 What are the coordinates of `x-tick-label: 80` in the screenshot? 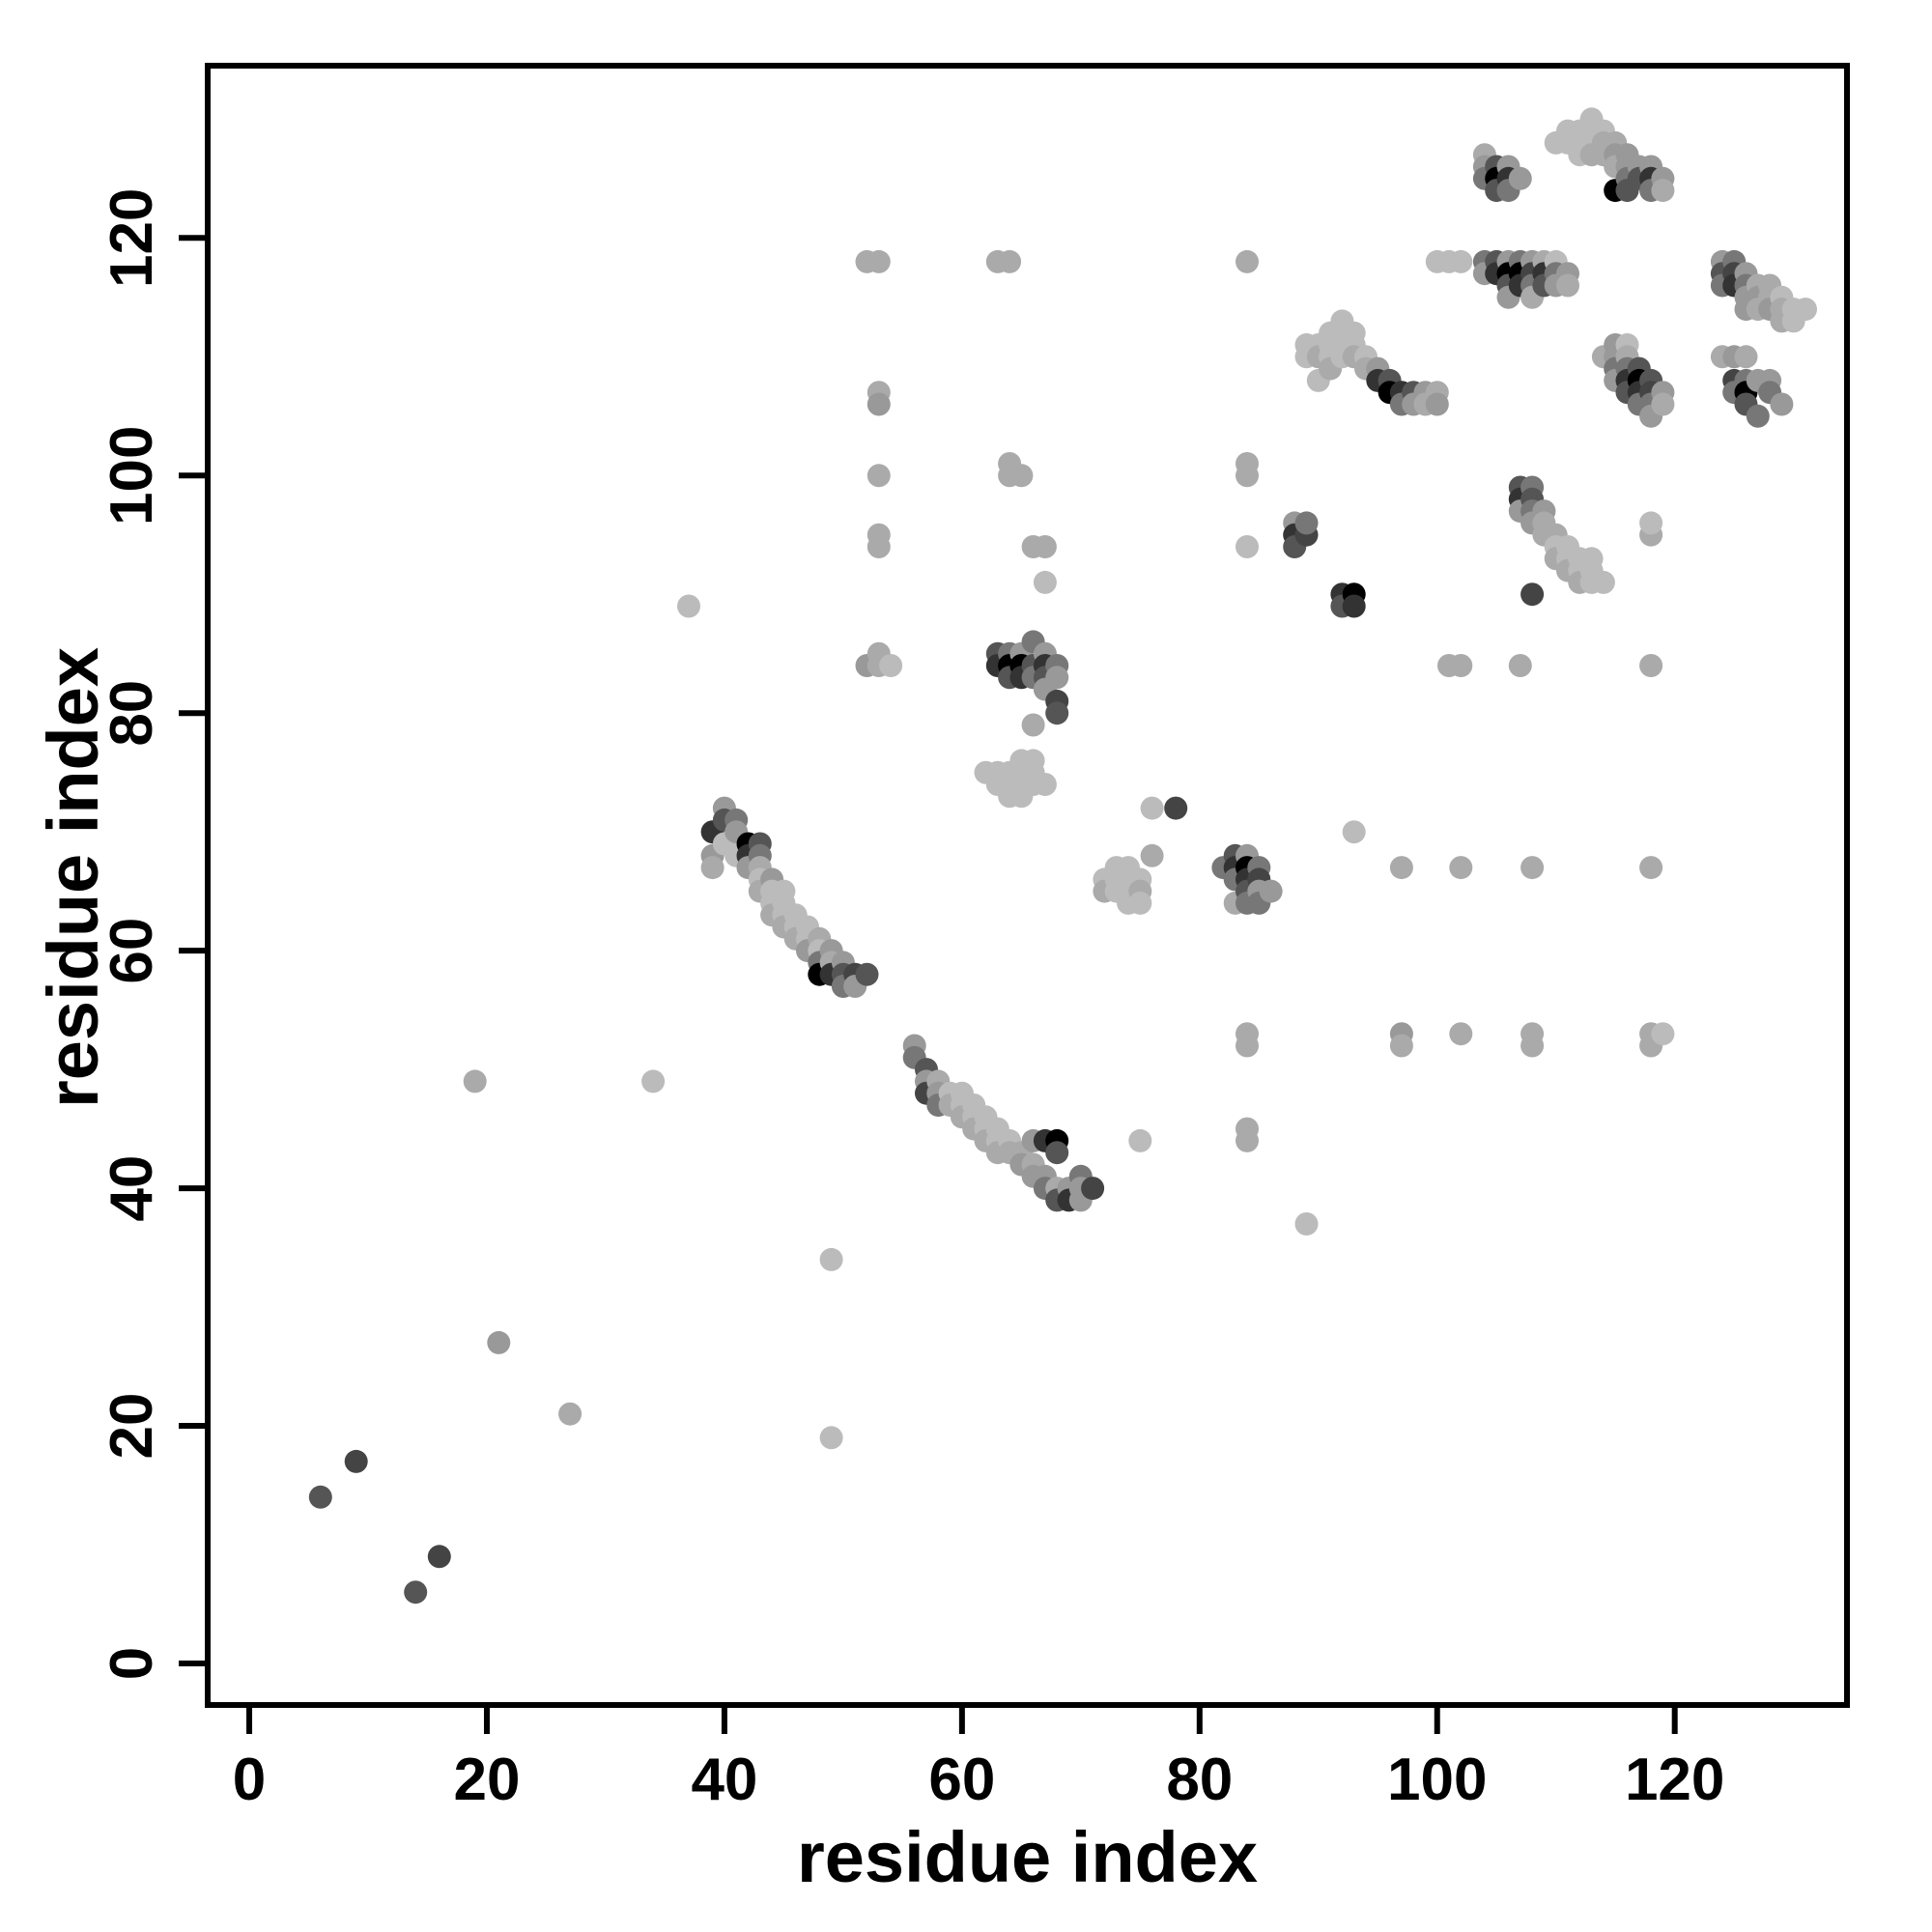 It's located at (1199, 1780).